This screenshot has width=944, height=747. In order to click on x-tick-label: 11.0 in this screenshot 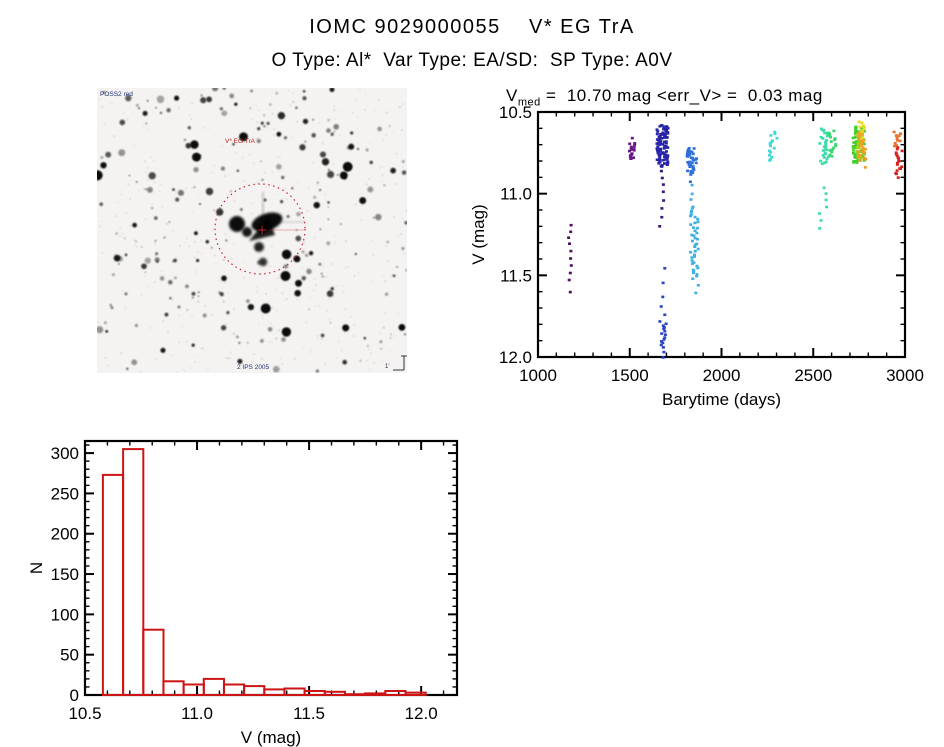, I will do `click(197, 713)`.